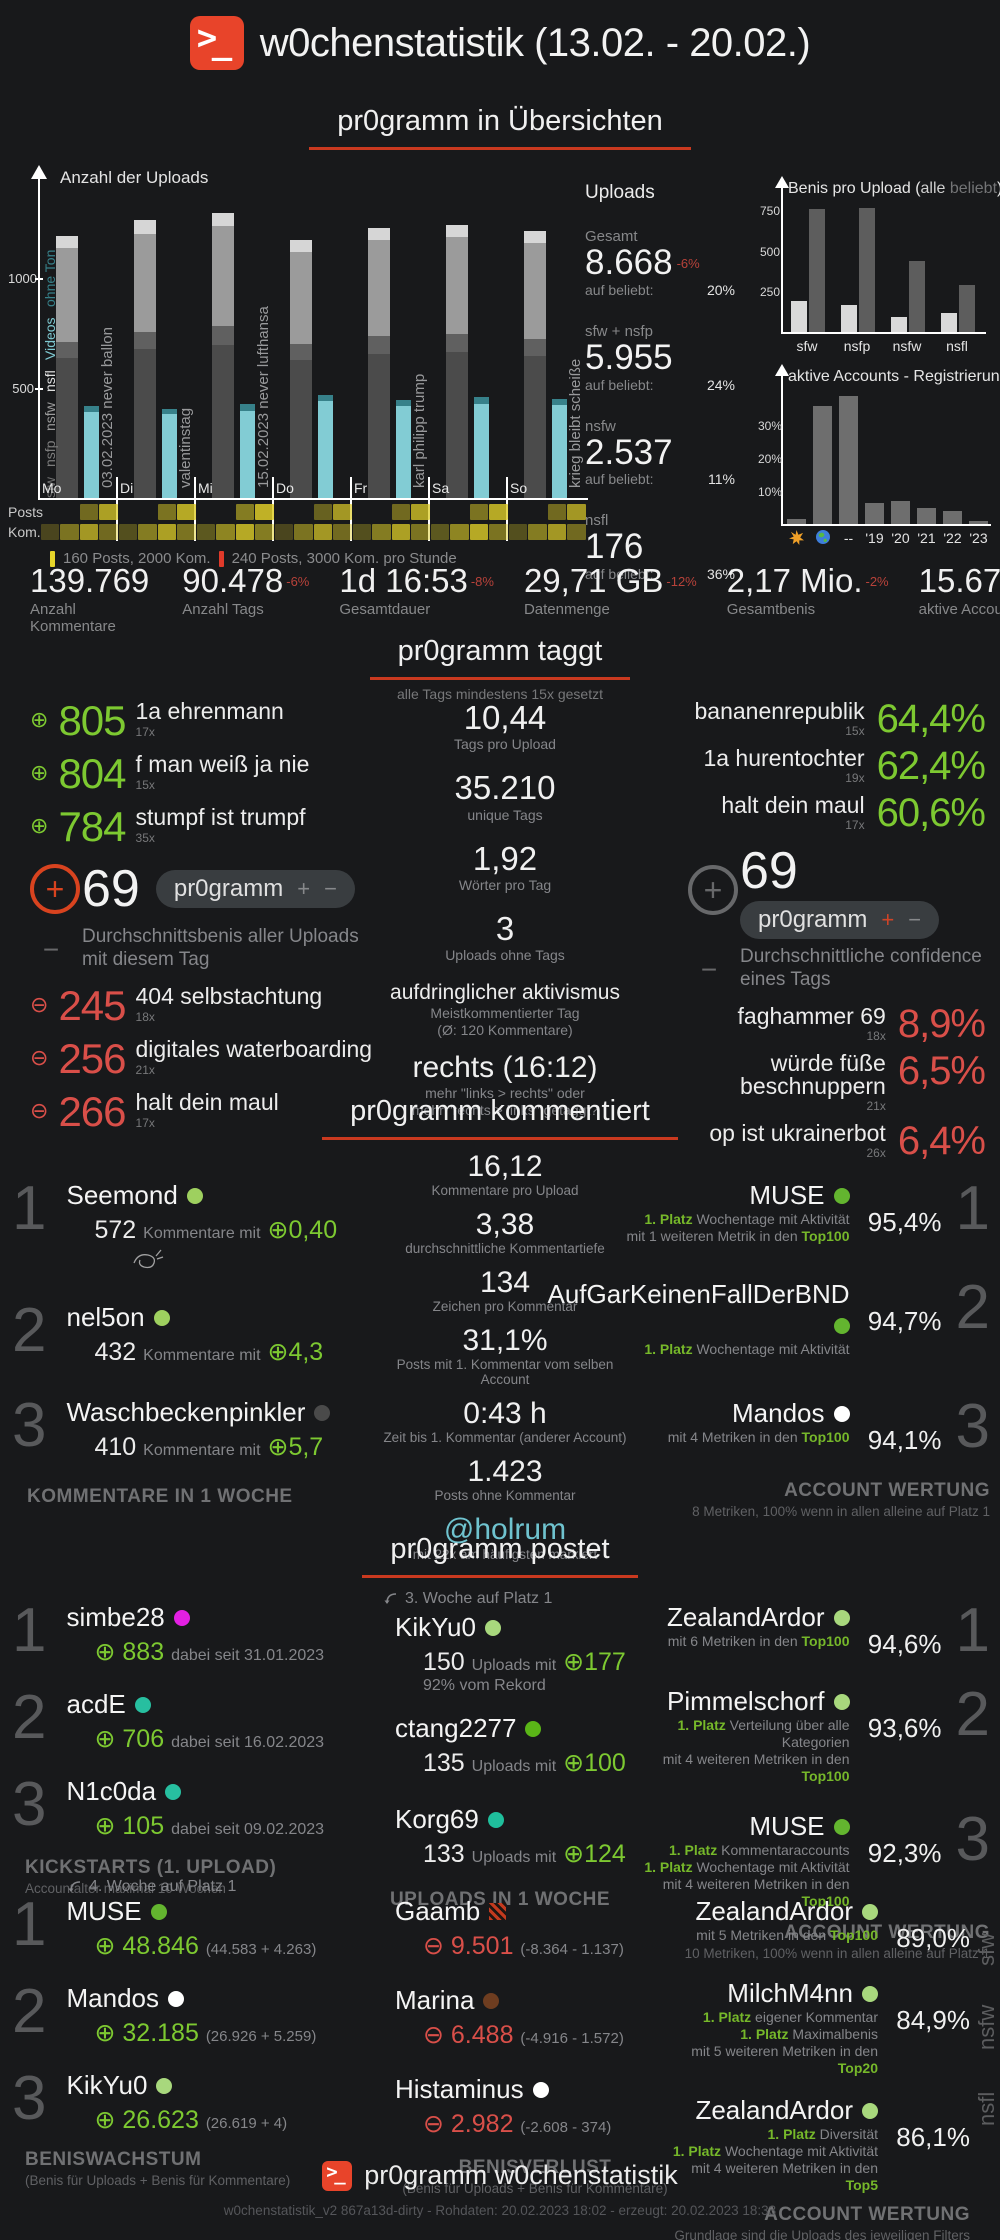 This screenshot has width=1000, height=2240. I want to click on rank-number: 1, so click(29, 1630).